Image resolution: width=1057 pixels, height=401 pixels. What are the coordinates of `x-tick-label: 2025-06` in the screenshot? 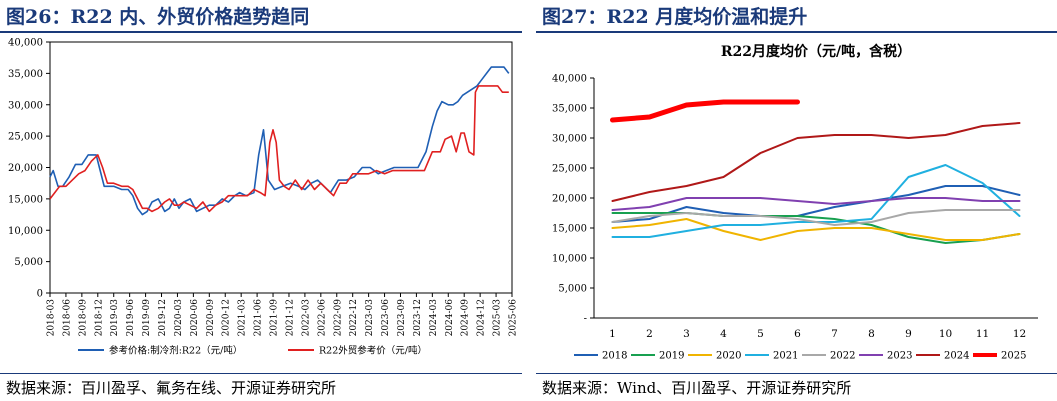 It's located at (514, 318).